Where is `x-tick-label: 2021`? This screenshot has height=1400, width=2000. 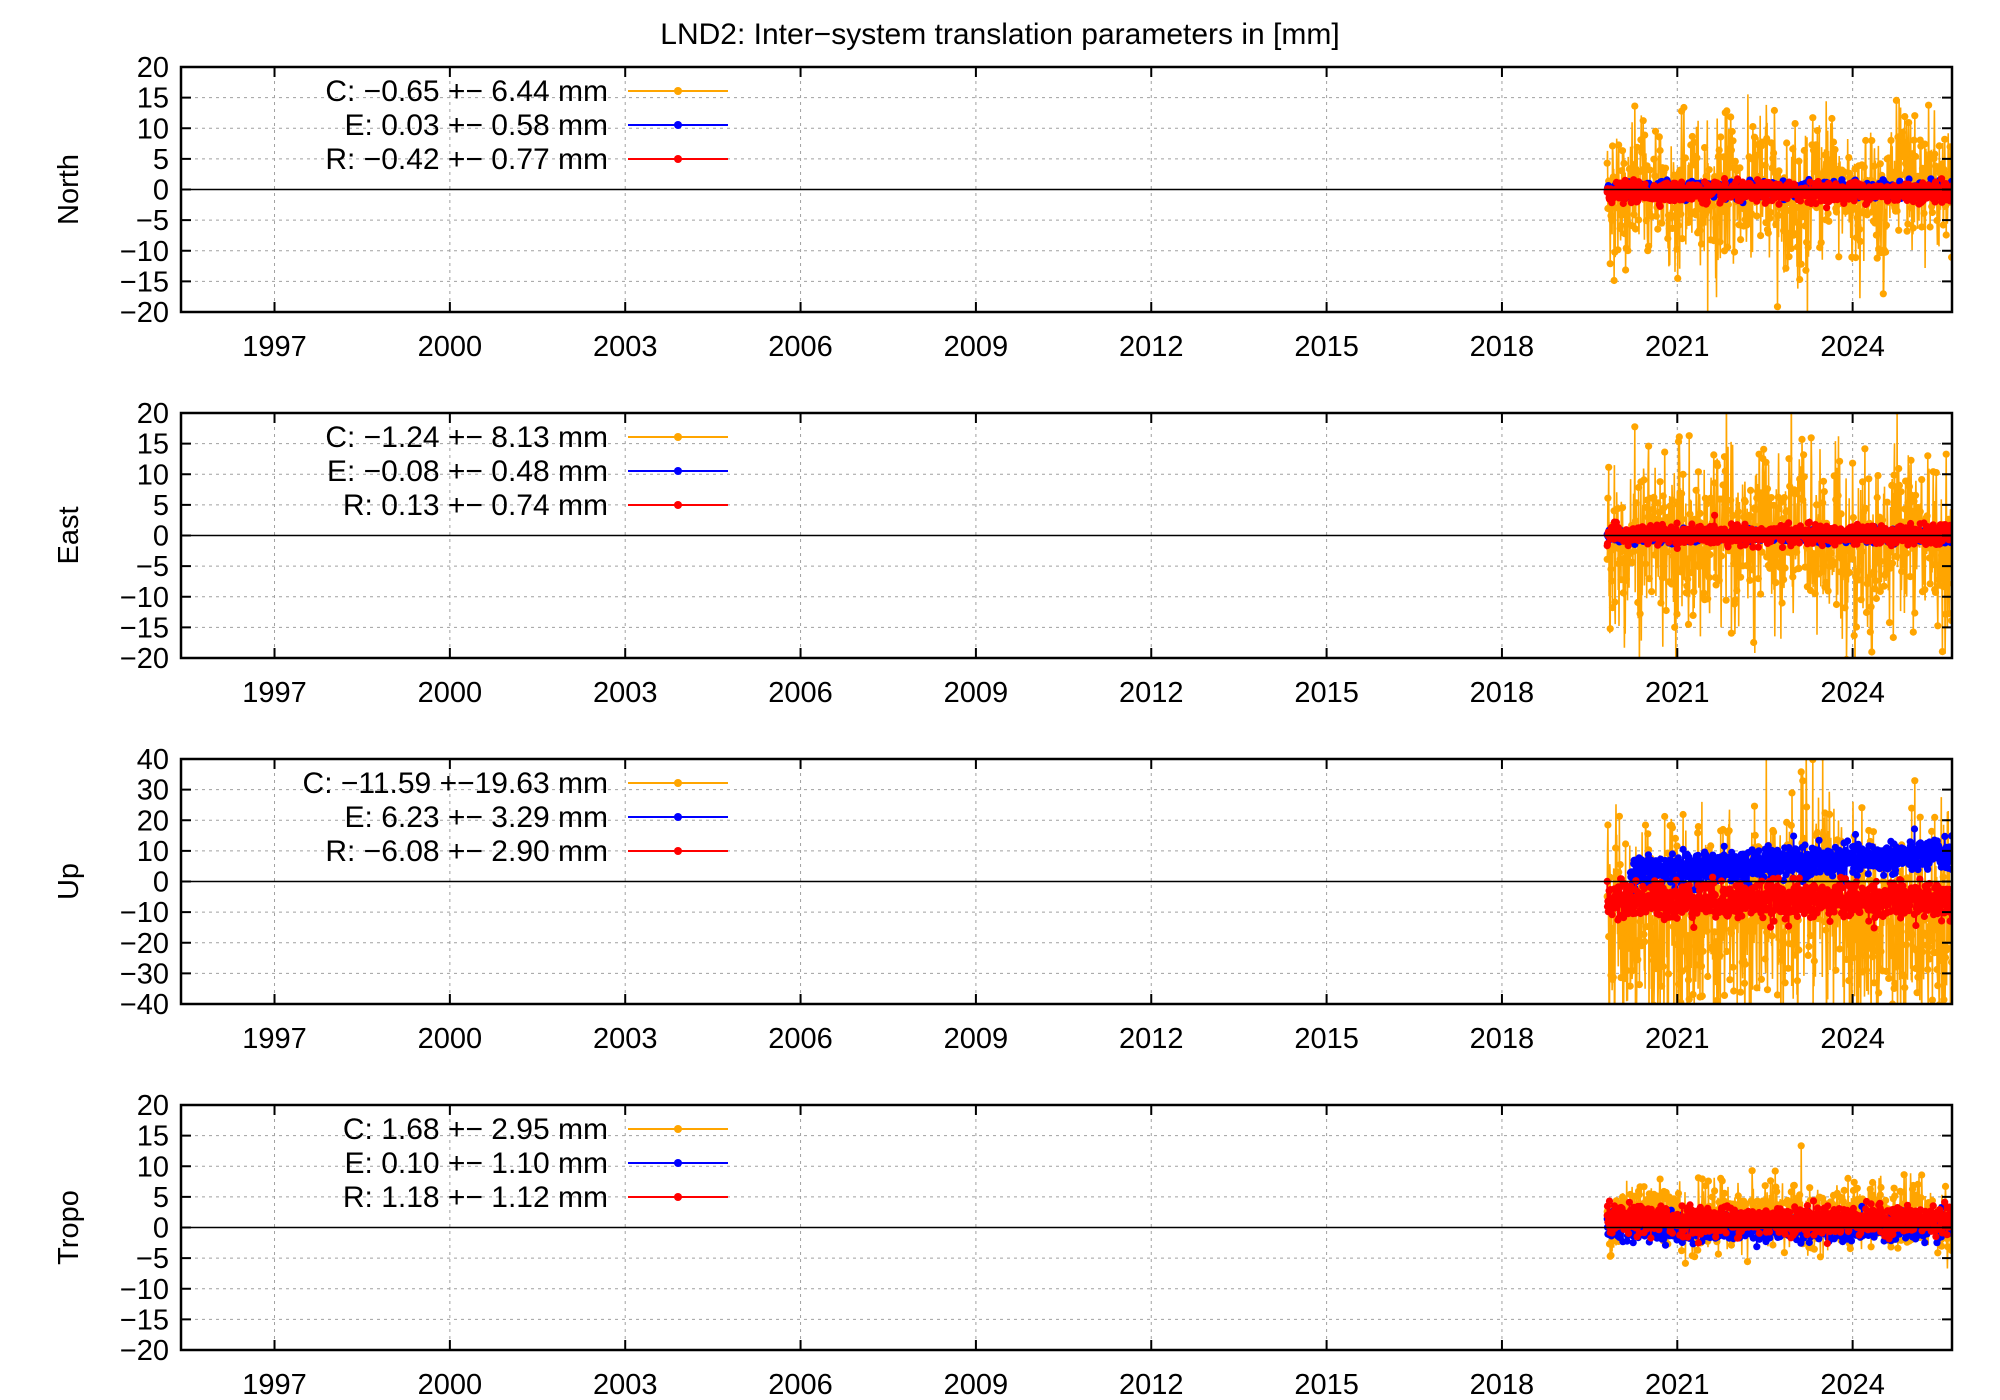
x-tick-label: 2021 is located at coordinates (1677, 347).